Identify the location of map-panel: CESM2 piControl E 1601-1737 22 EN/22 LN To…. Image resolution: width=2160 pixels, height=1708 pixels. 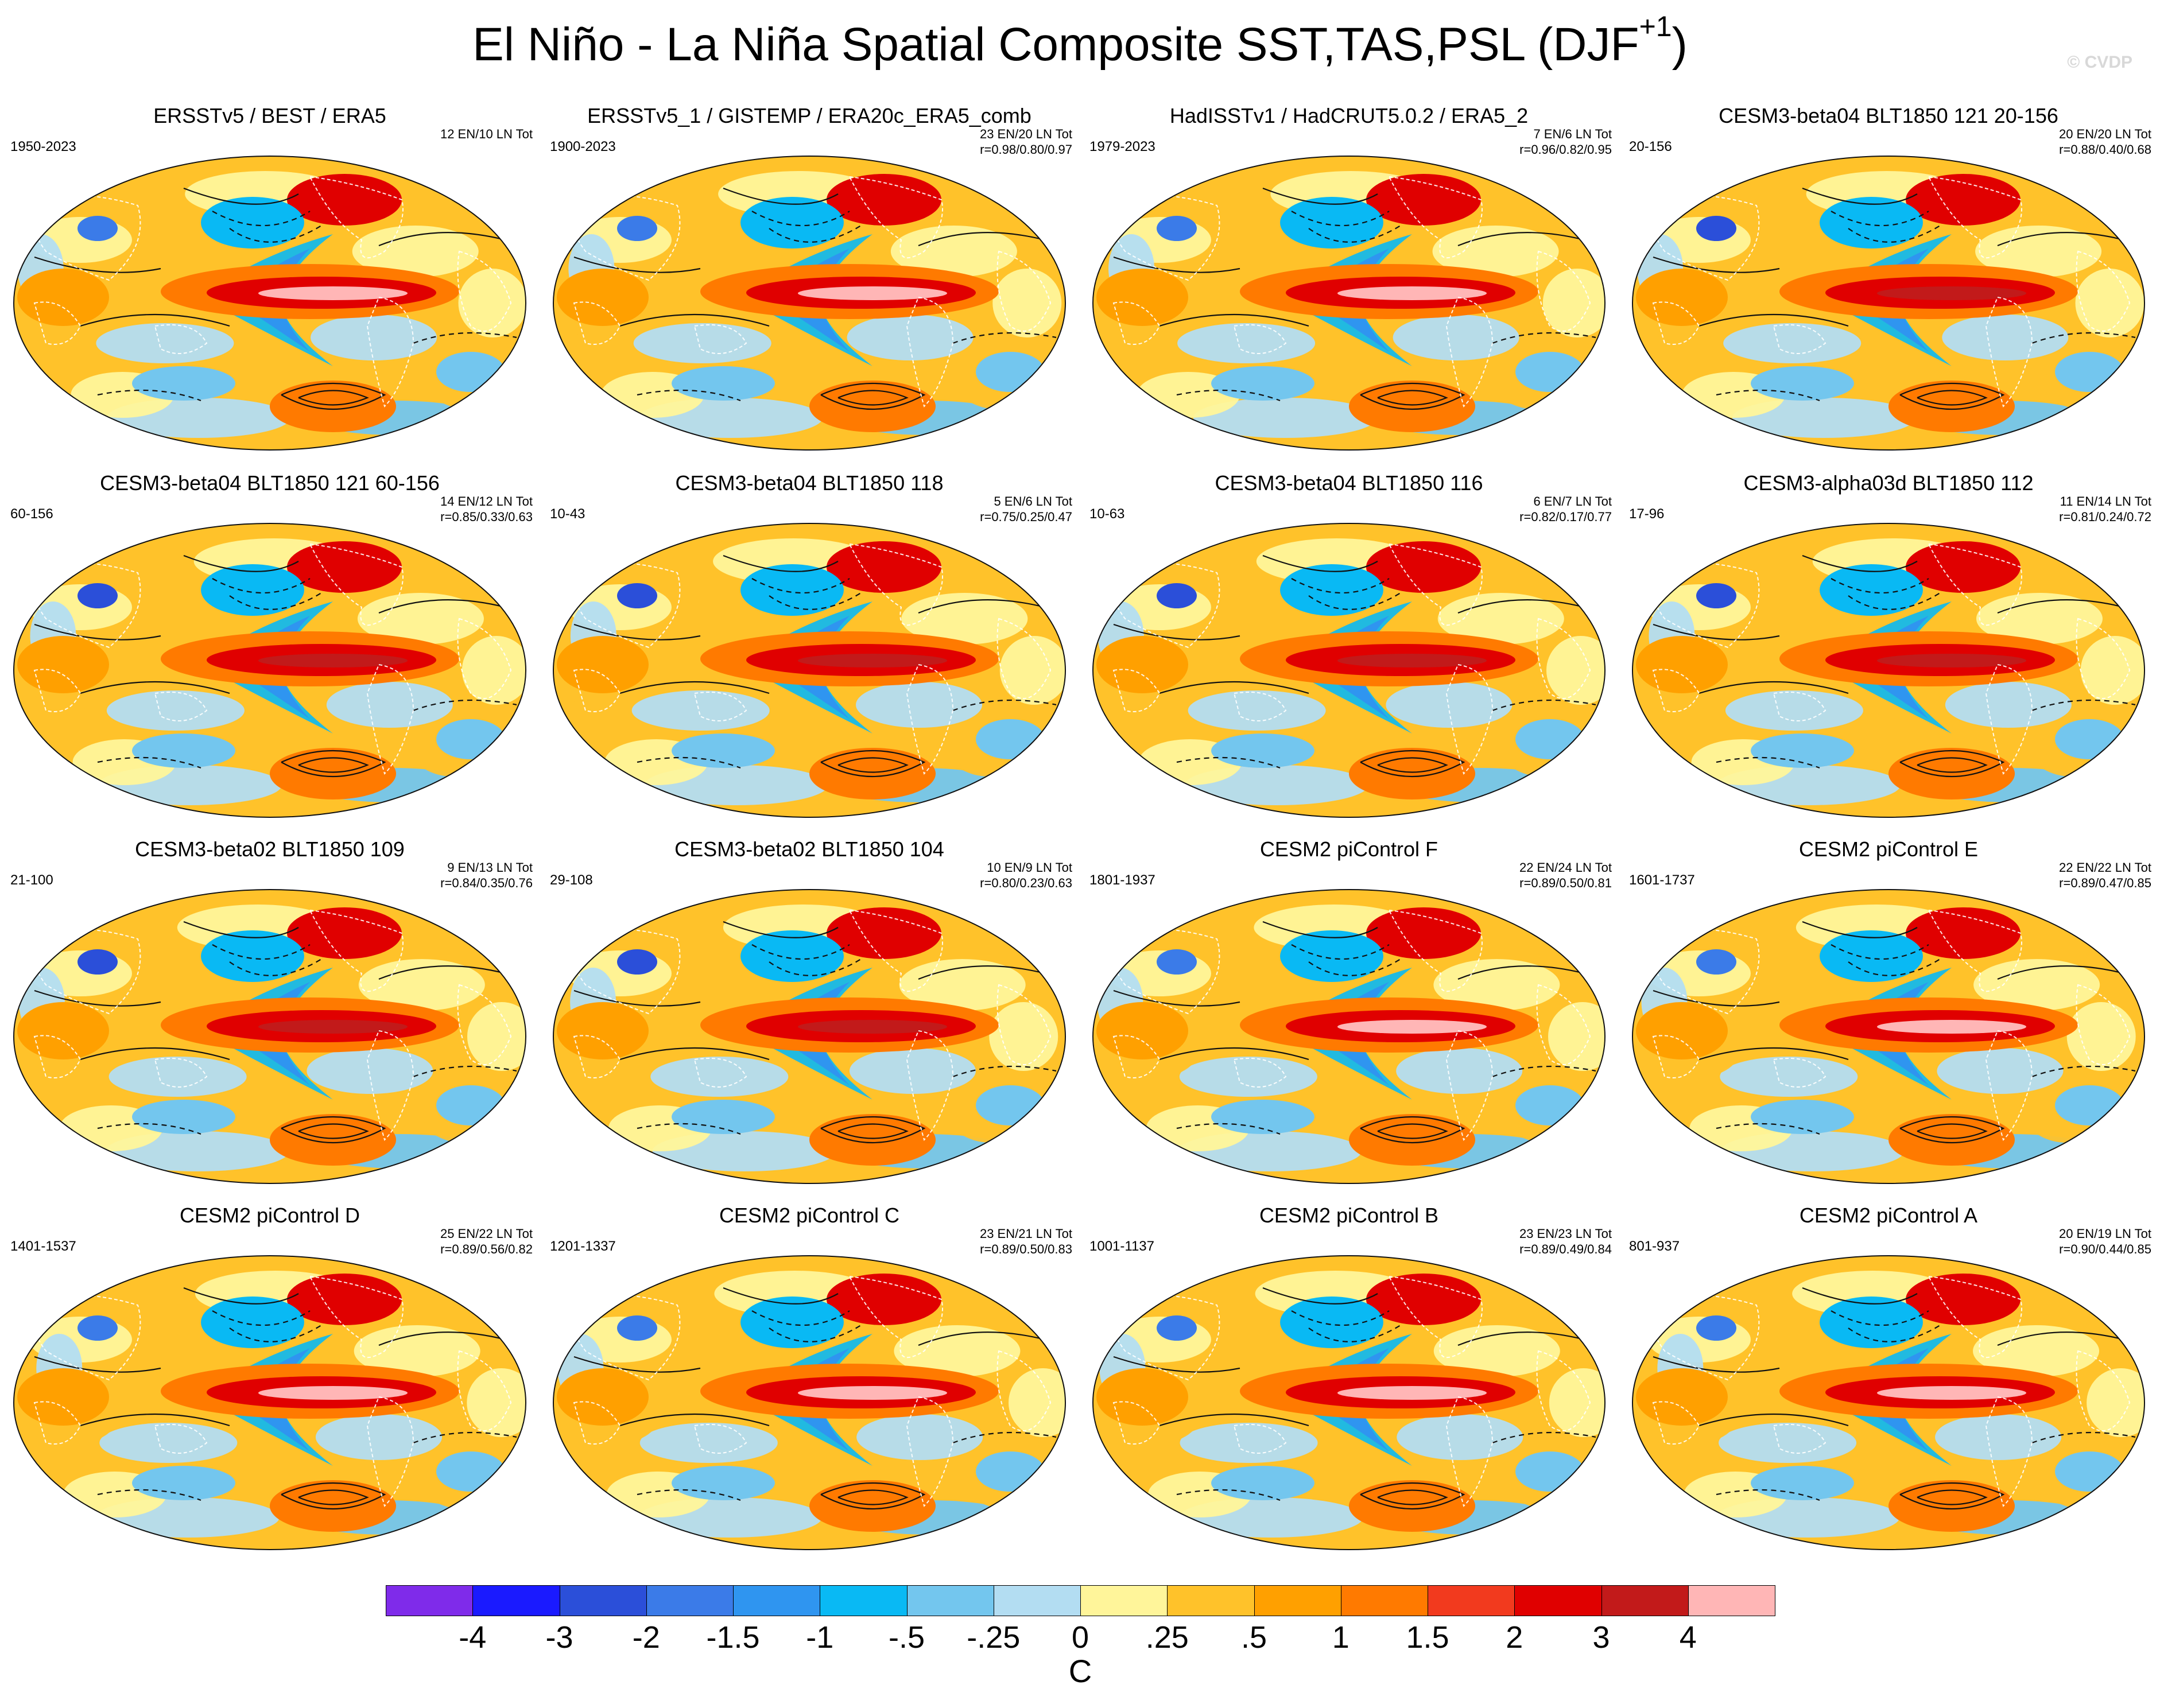
(1888, 1021).